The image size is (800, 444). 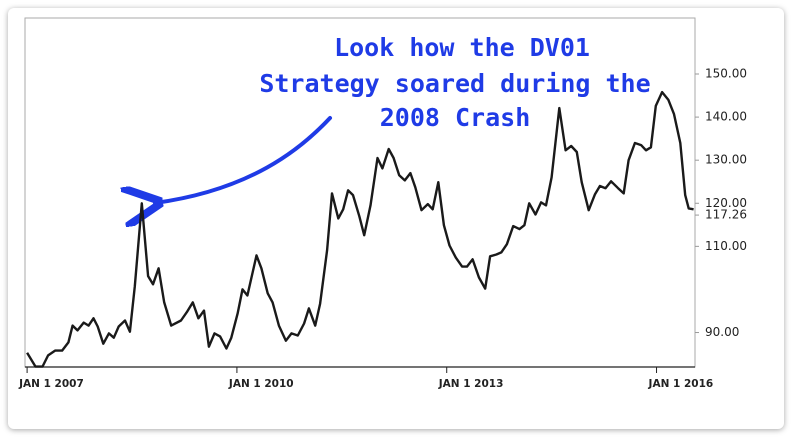 What do you see at coordinates (455, 117) in the screenshot?
I see `annotation: 2008 Crash` at bounding box center [455, 117].